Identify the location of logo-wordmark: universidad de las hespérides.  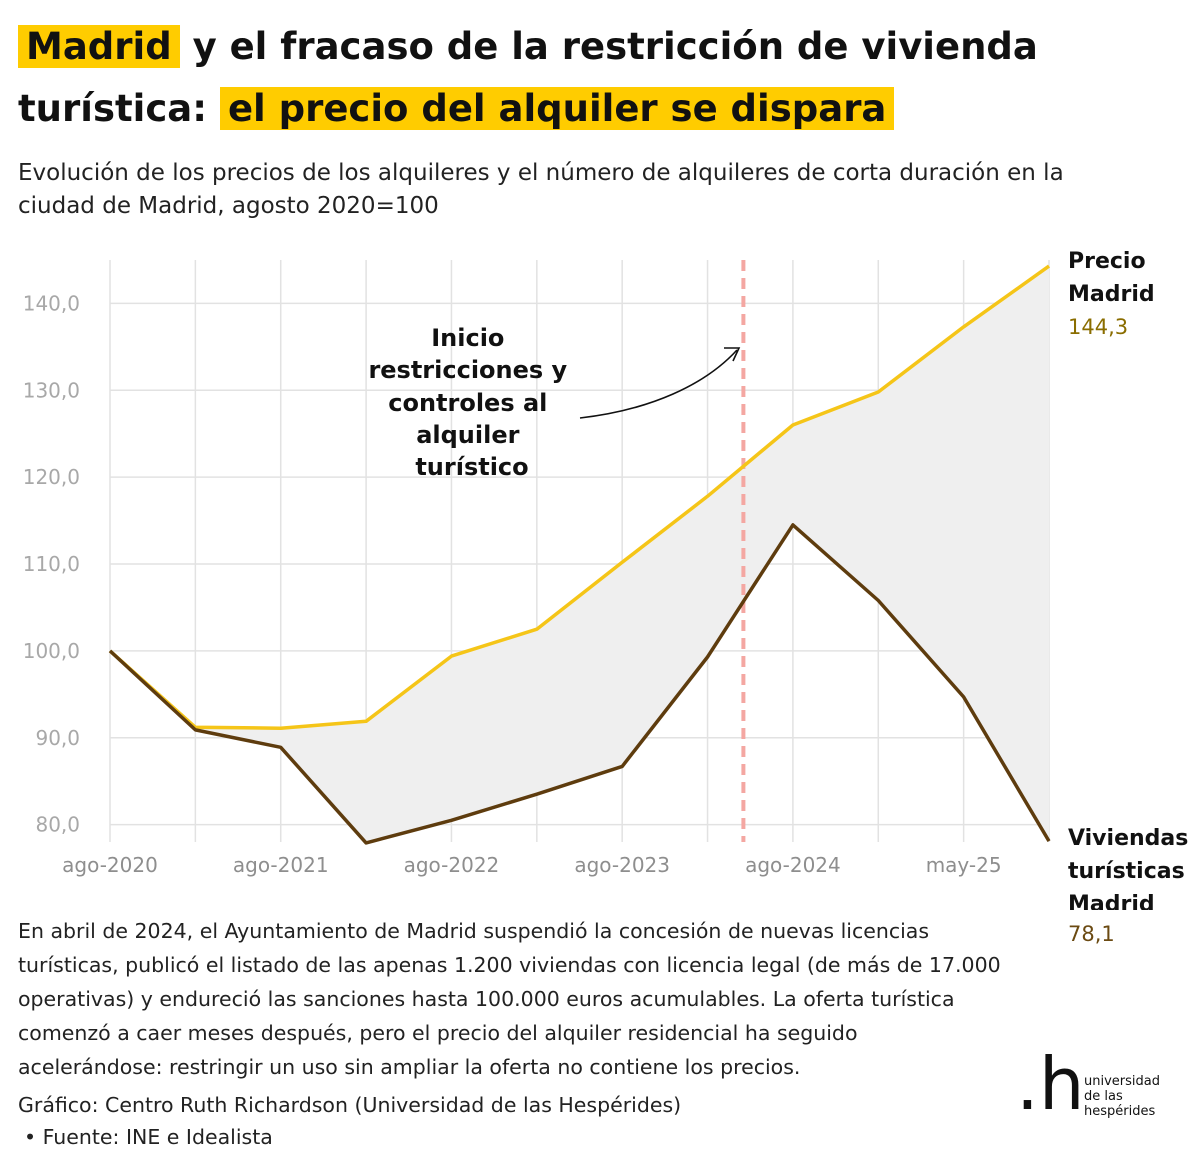
(1122, 1096).